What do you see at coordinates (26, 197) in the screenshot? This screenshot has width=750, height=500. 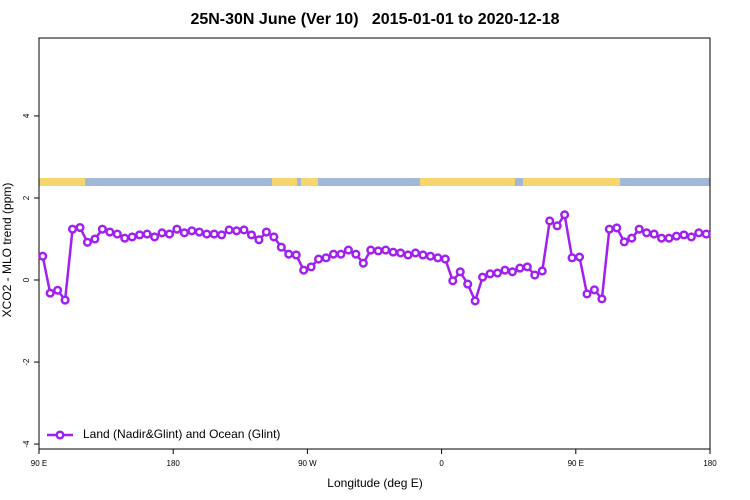 I see `y-tick-label: 2` at bounding box center [26, 197].